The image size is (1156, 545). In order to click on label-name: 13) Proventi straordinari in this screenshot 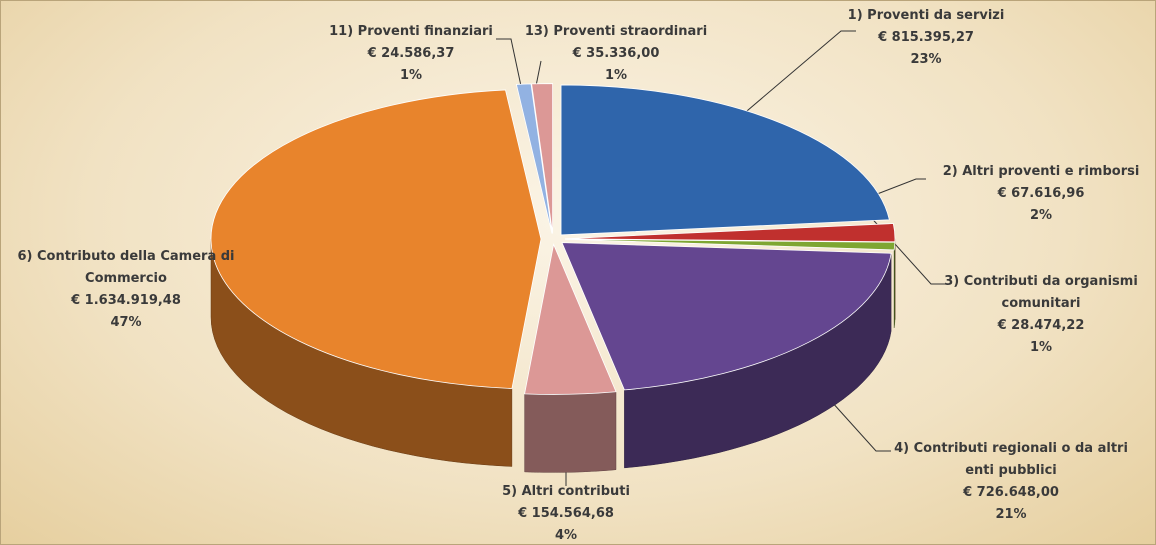, I will do `click(616, 31)`.